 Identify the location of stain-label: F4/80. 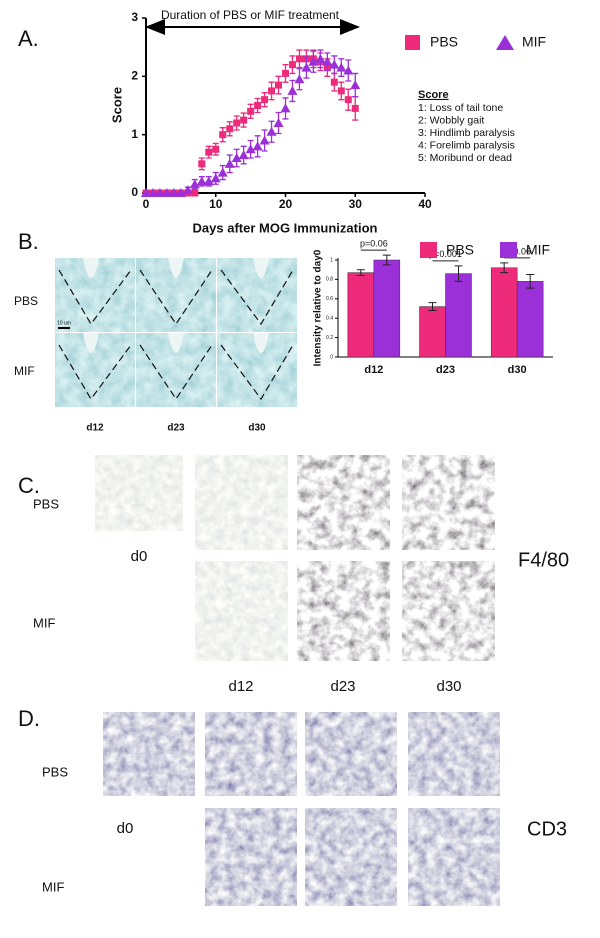
(543, 560).